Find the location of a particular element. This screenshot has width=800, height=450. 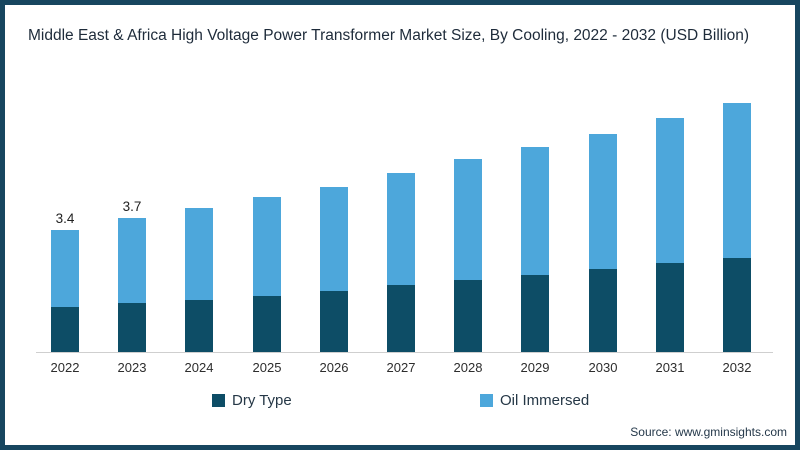

dry-type-legend-label: Dry Type is located at coordinates (262, 400).